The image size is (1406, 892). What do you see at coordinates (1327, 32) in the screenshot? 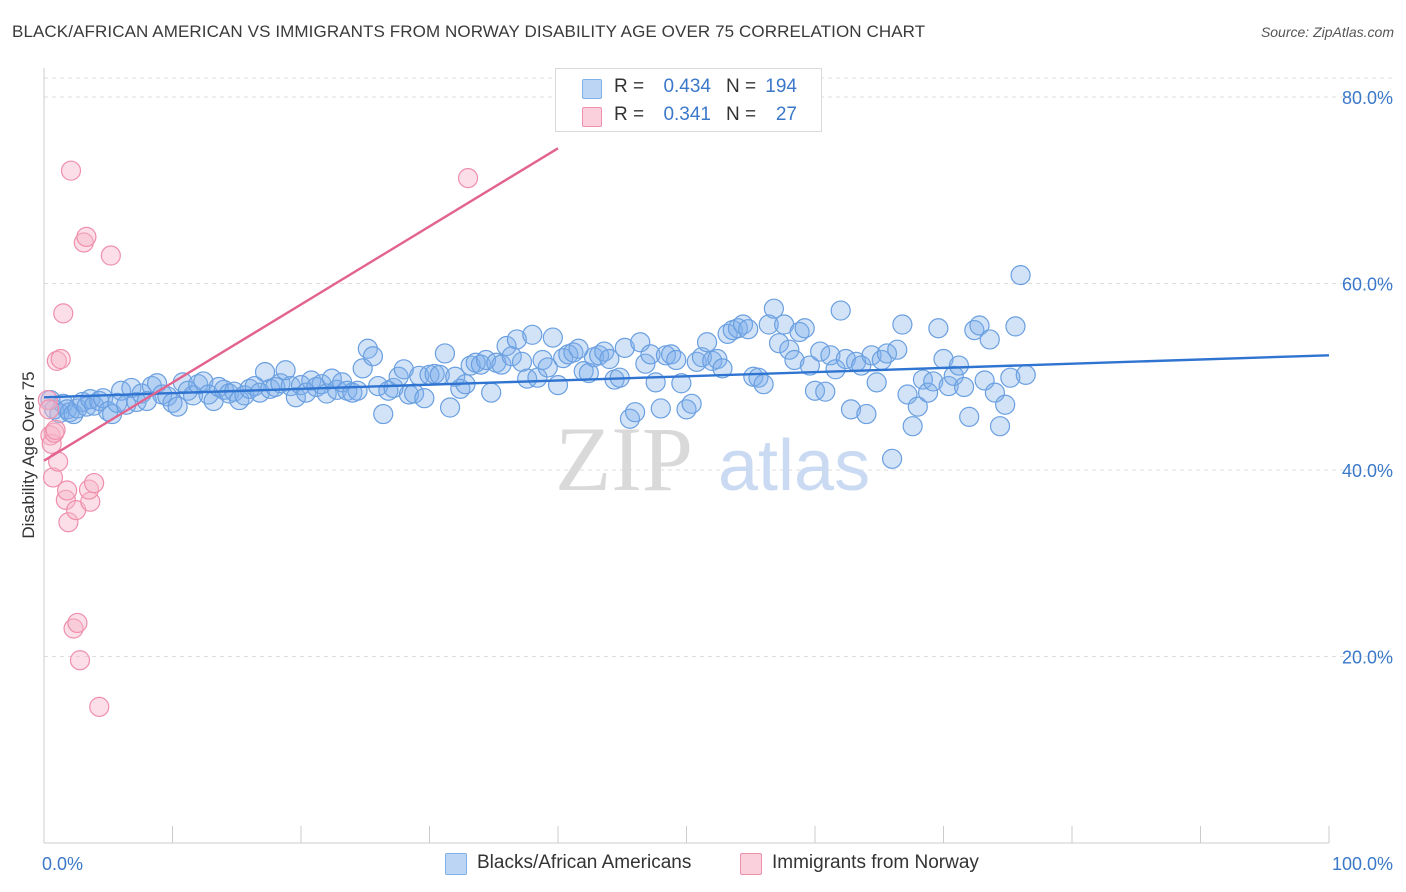
I see `source-credit: Source: ZipAtlas.com` at bounding box center [1327, 32].